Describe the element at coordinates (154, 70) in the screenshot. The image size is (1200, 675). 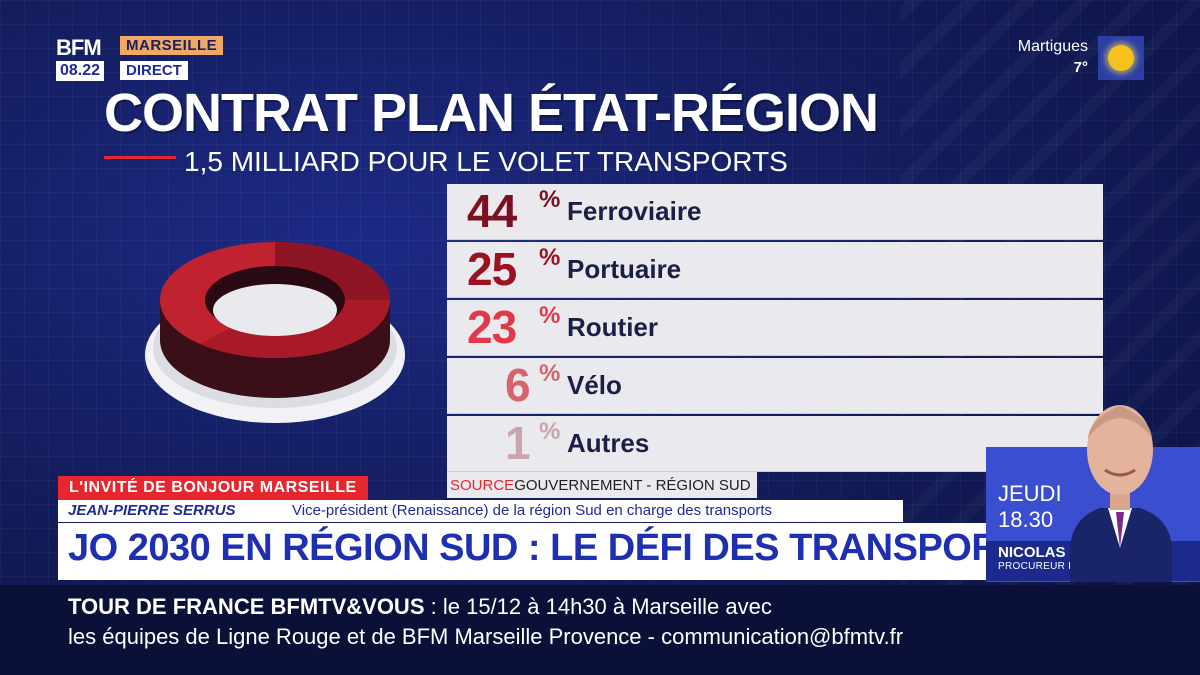
I see `live-badge: DIRECT` at that location.